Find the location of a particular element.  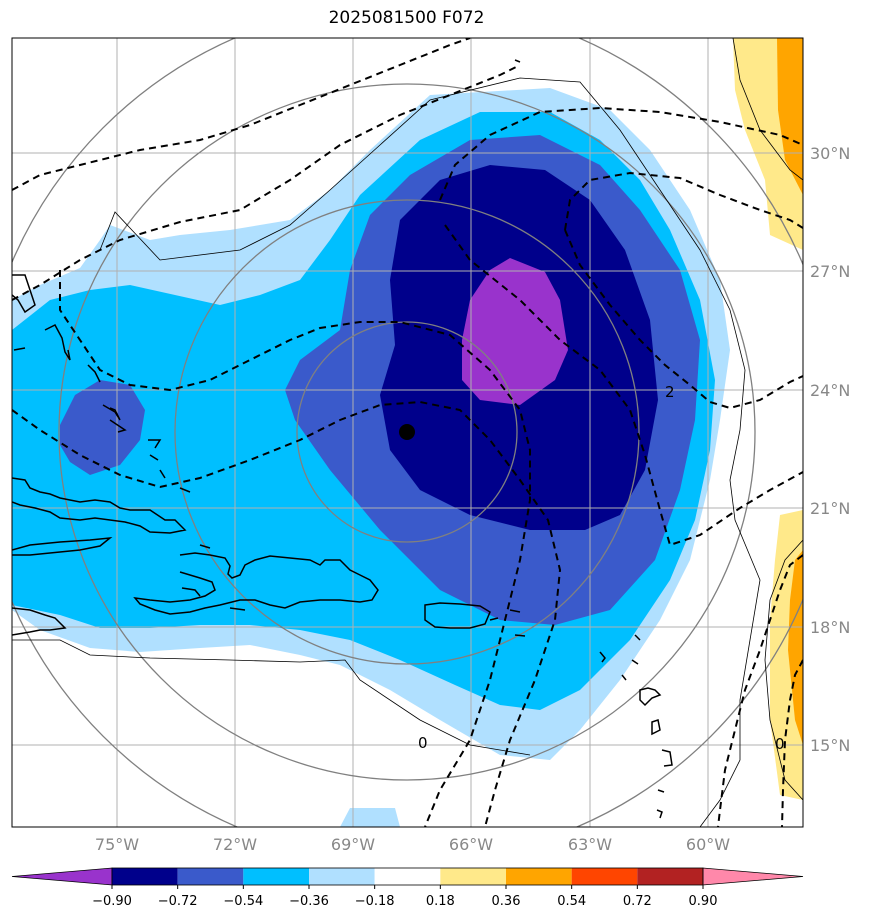

colorbar-label: 0.18 is located at coordinates (440, 901).